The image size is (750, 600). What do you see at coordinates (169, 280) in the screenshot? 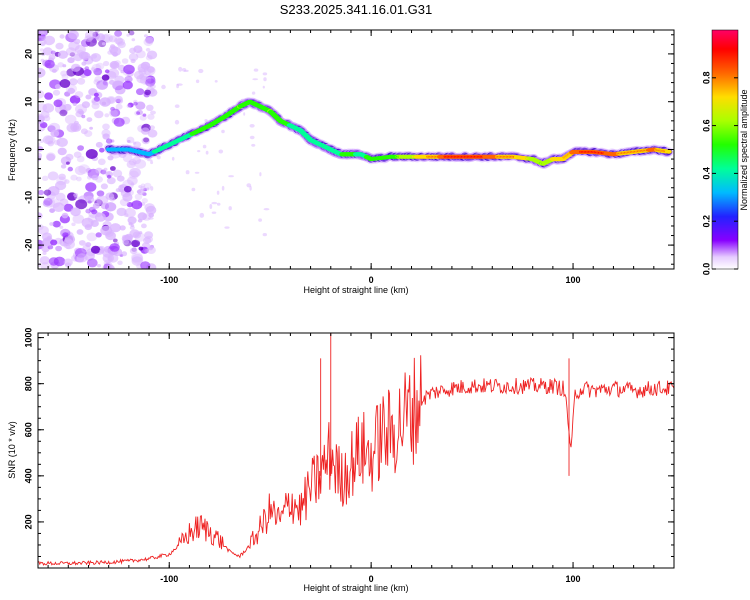
I see `x-tick-label: -100` at bounding box center [169, 280].